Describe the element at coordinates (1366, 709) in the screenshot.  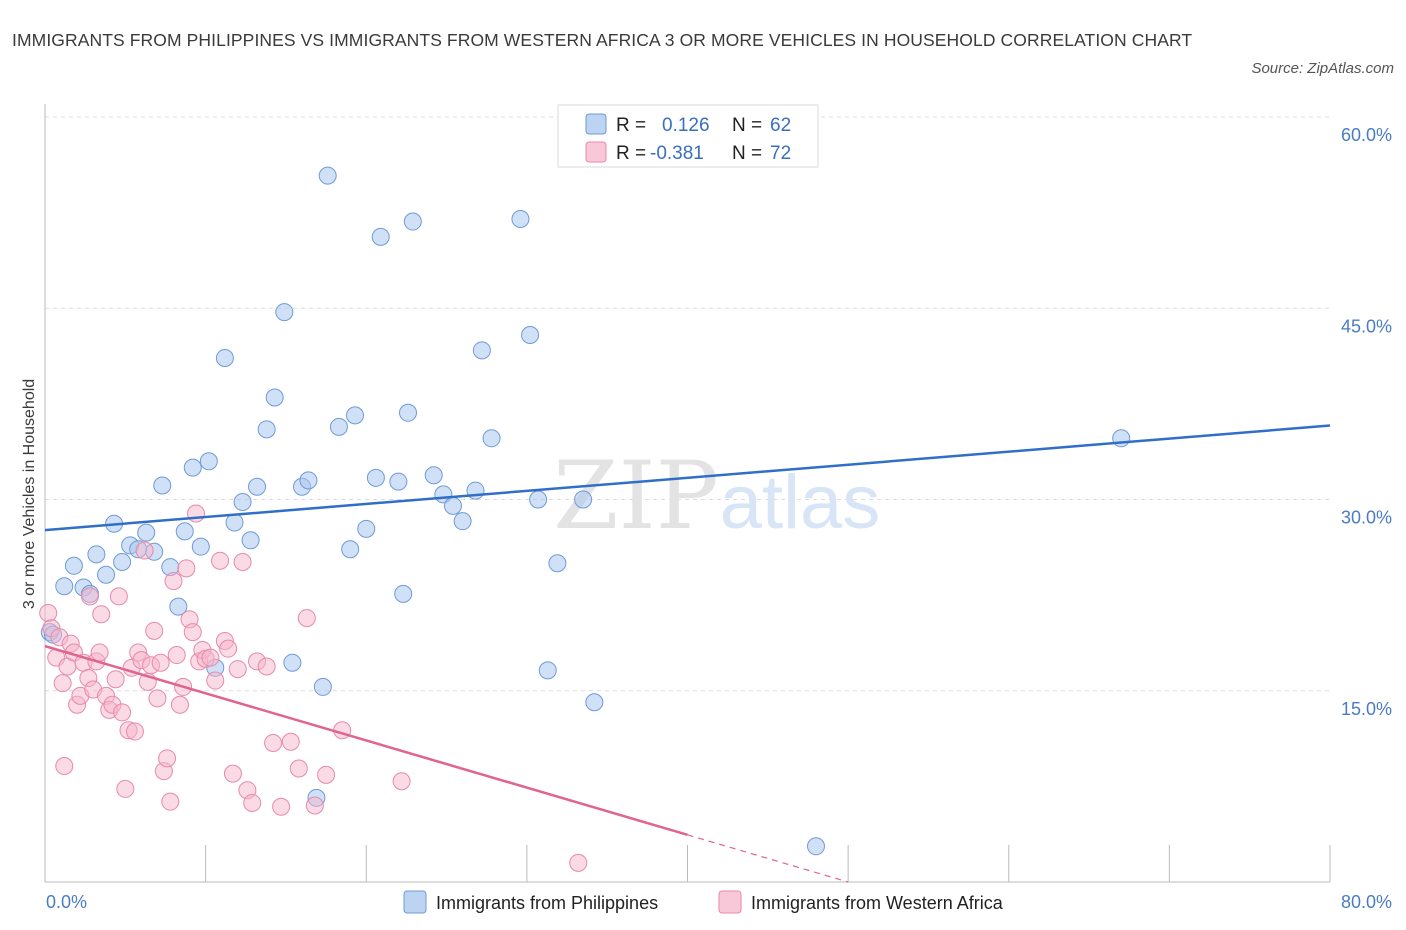
I see `y-tick-label-0: 15.0%` at that location.